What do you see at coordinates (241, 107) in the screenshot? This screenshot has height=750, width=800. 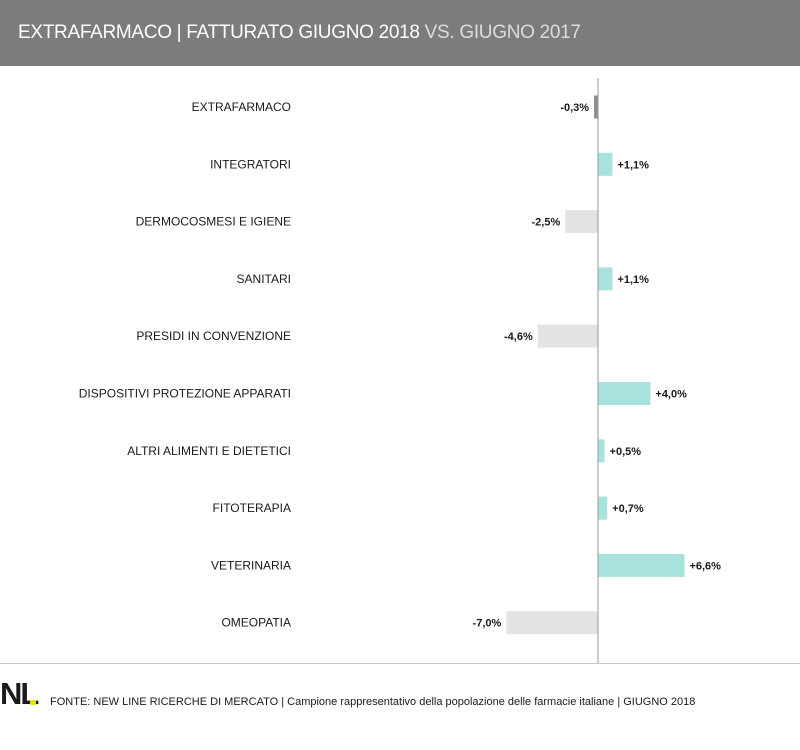 I see `category-label: EXTRAFARMACO` at bounding box center [241, 107].